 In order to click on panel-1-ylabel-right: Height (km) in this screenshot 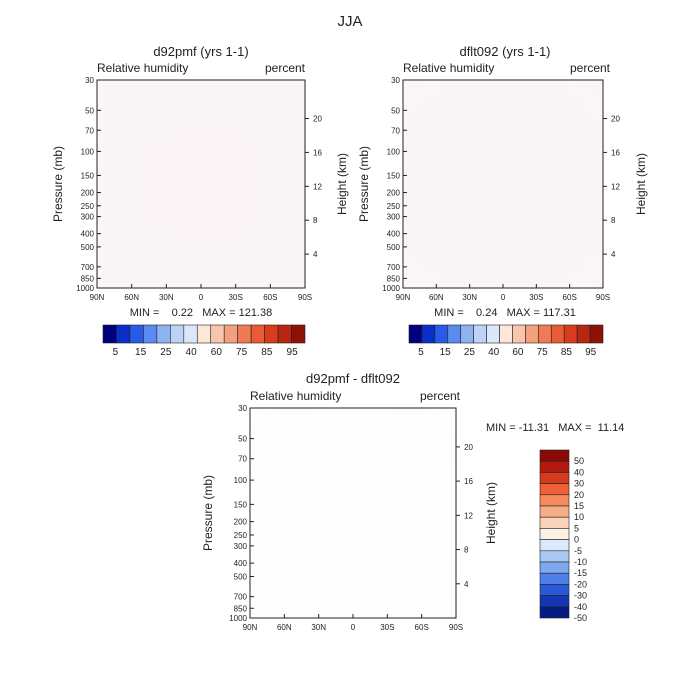, I will do `click(342, 184)`.